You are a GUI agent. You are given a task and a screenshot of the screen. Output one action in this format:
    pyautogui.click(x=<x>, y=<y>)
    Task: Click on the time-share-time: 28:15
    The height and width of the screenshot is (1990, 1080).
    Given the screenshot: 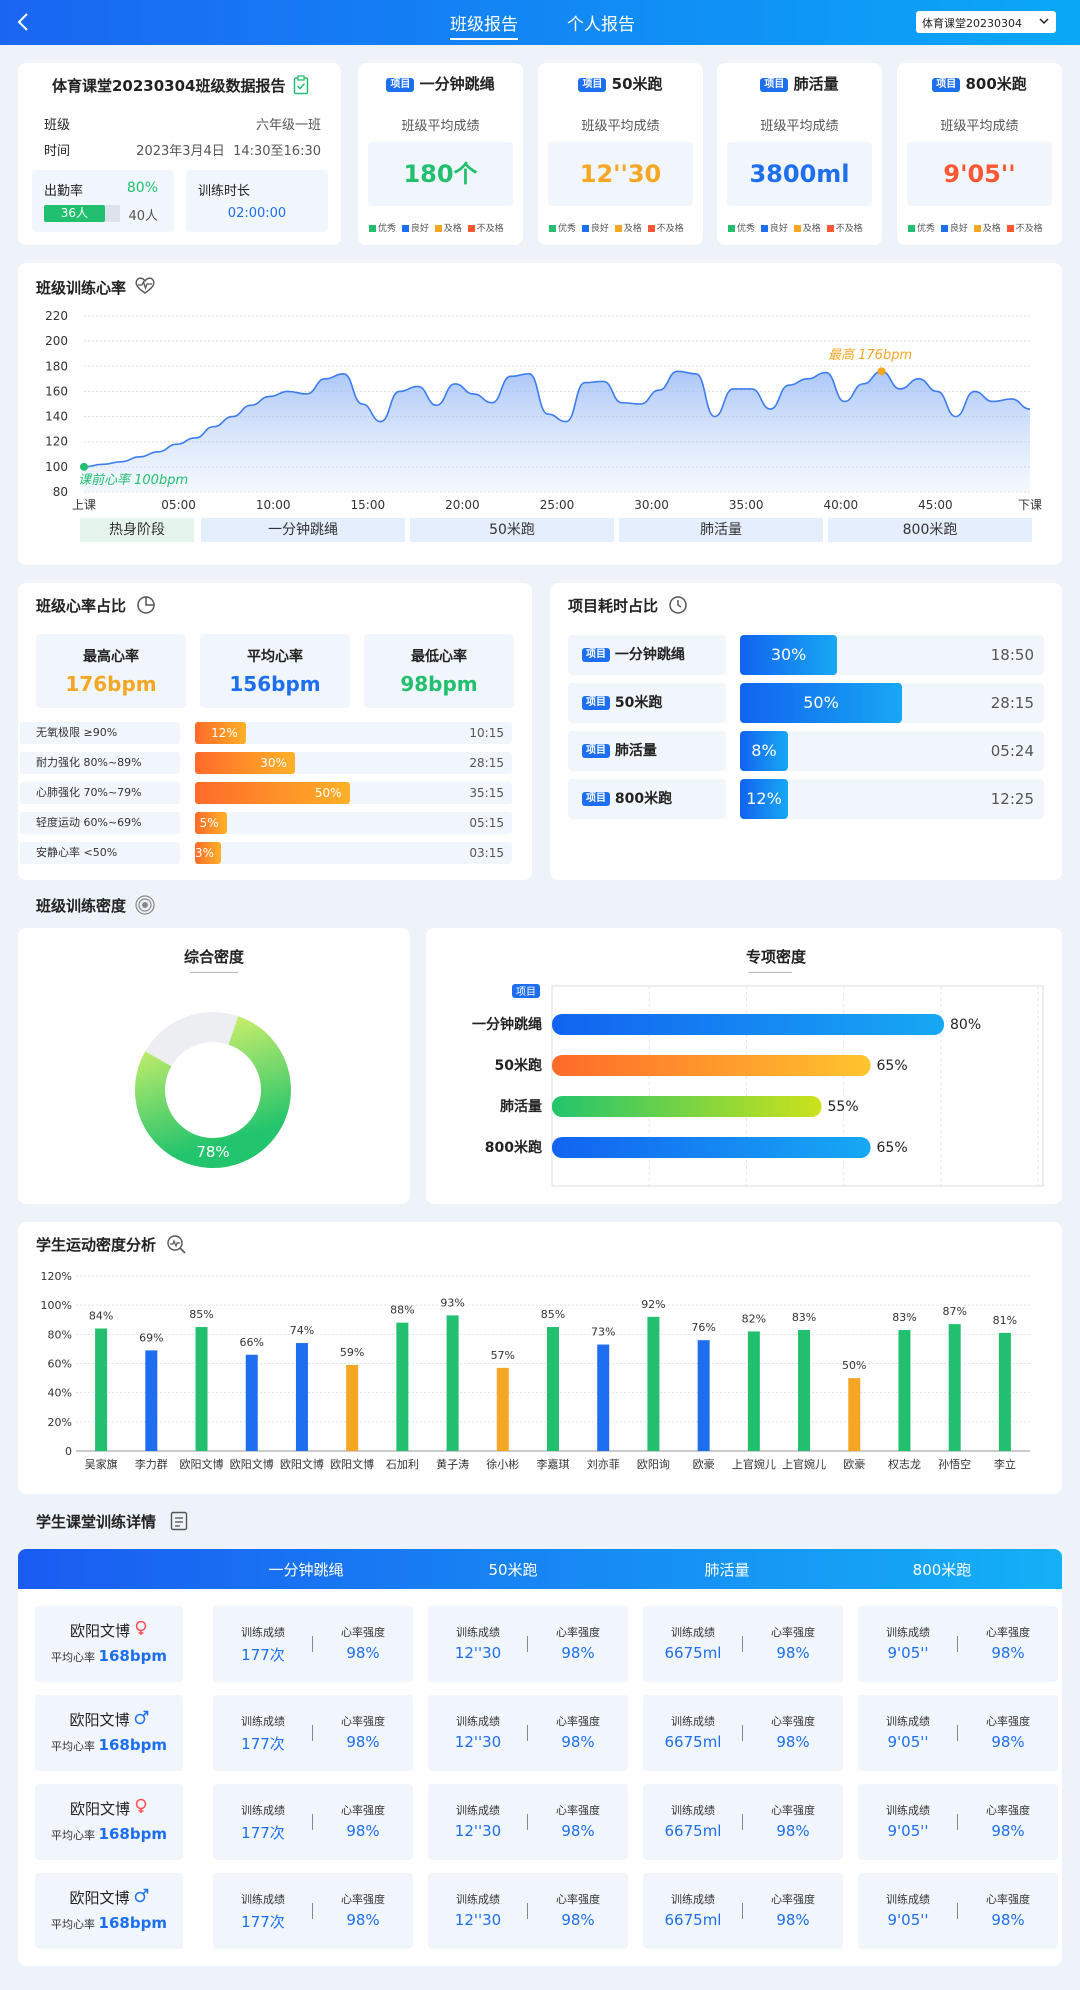 What is the action you would take?
    pyautogui.click(x=1012, y=703)
    